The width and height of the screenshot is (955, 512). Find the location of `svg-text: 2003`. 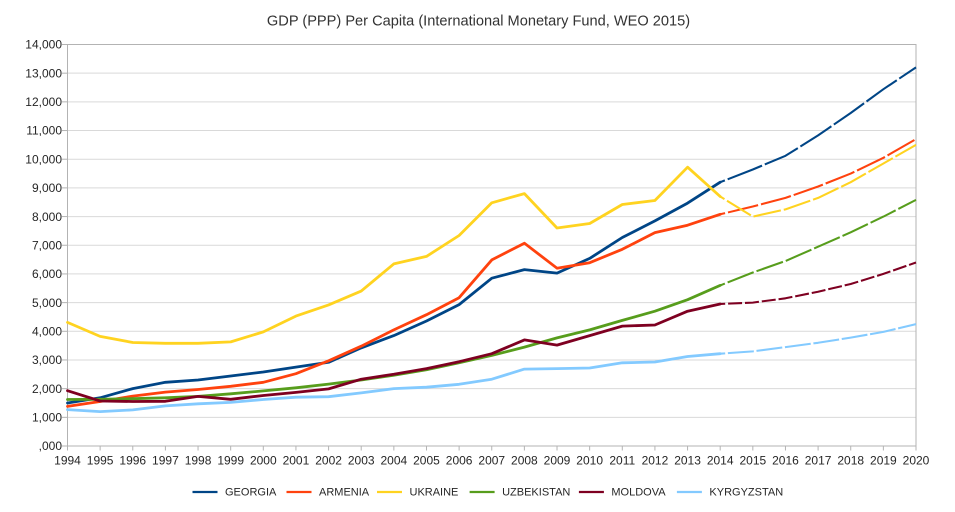

svg-text: 2003 is located at coordinates (361, 461).